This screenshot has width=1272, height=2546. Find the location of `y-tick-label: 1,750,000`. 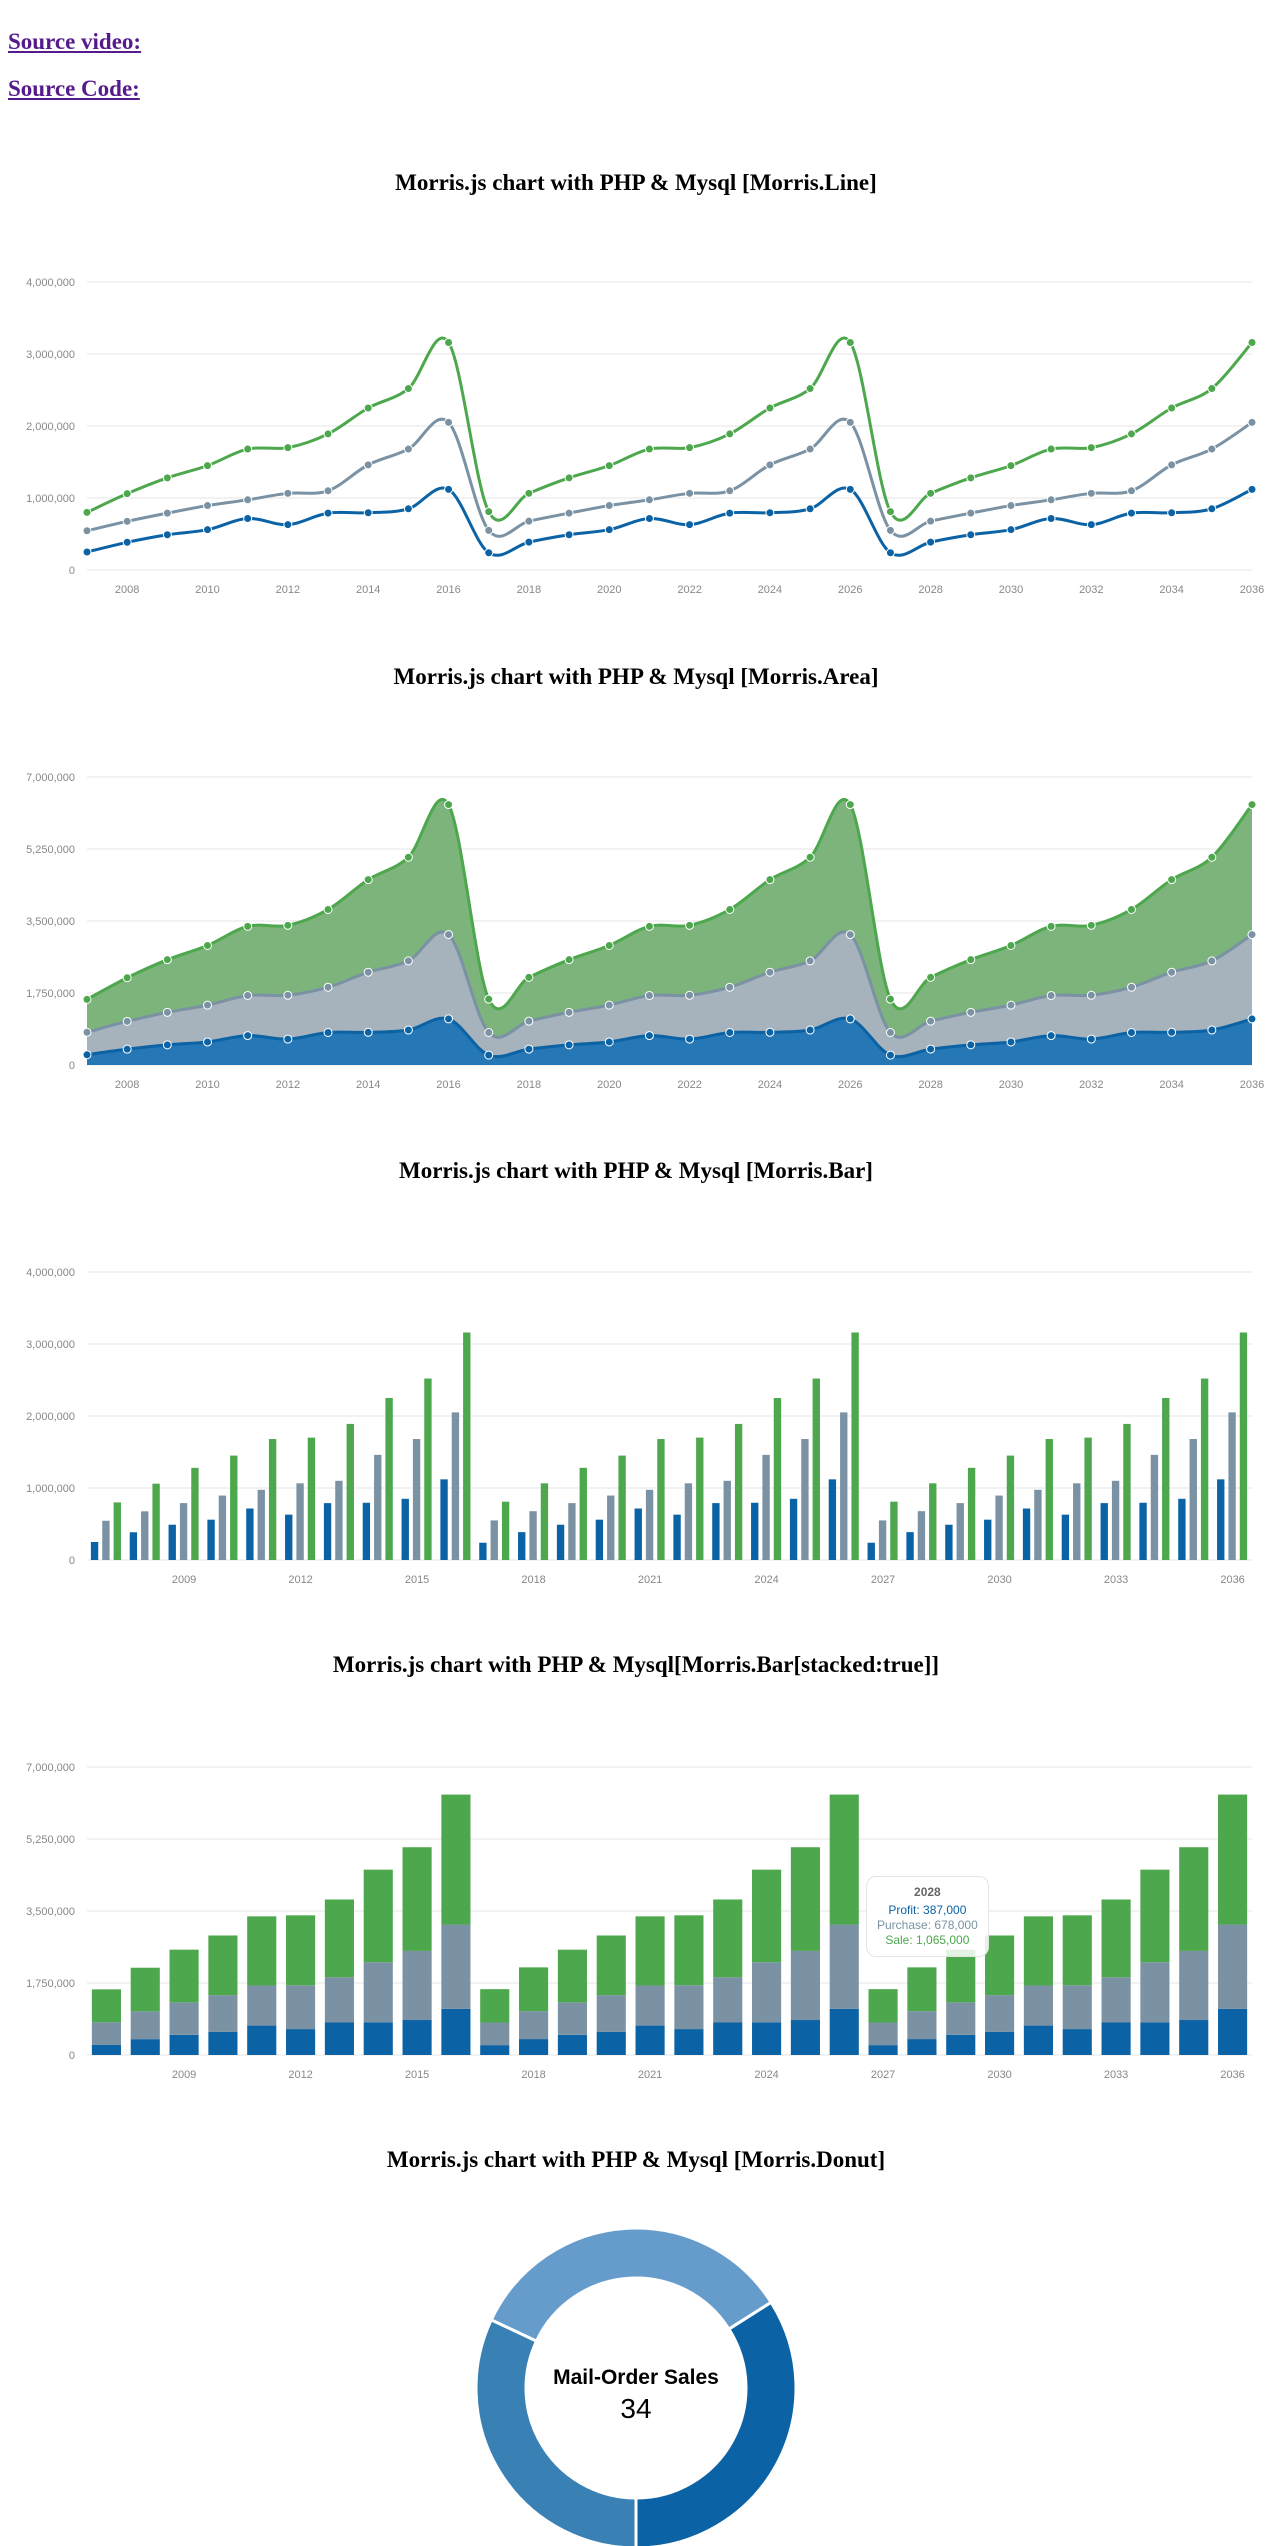

y-tick-label: 1,750,000 is located at coordinates (50, 994).